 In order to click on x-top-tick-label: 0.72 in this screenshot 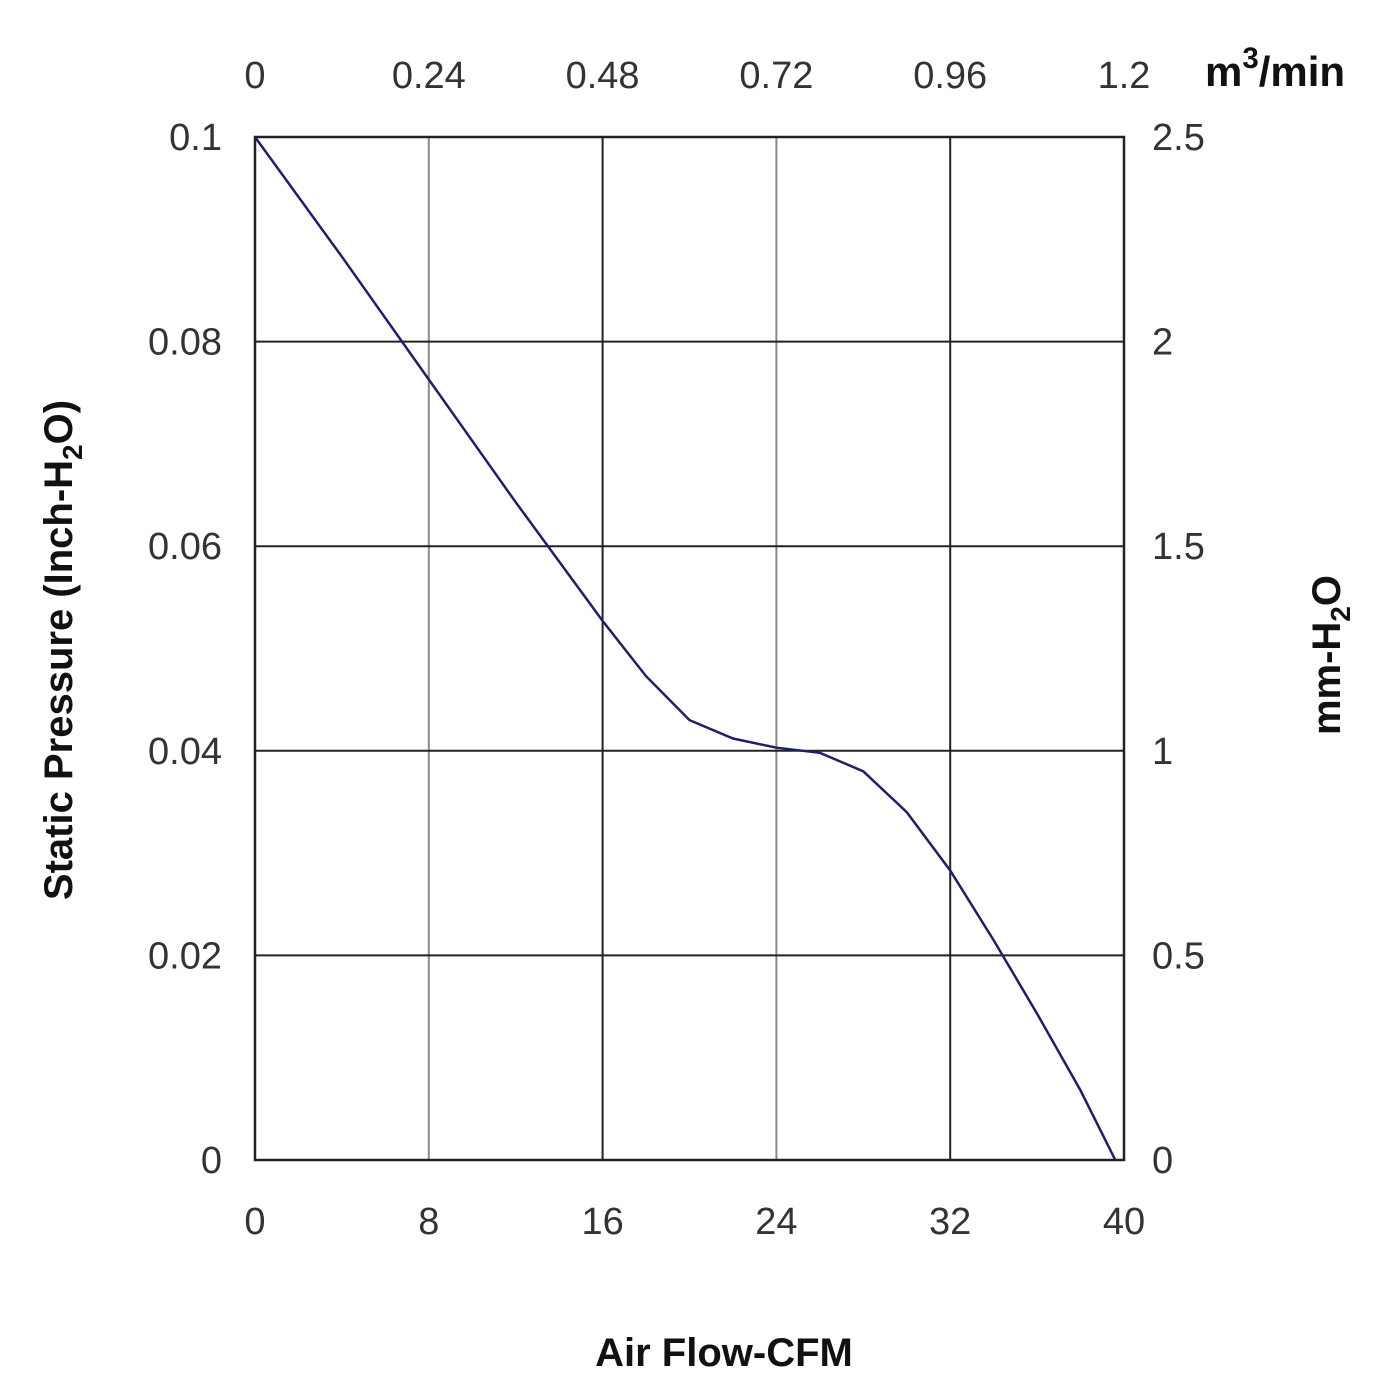, I will do `click(776, 76)`.